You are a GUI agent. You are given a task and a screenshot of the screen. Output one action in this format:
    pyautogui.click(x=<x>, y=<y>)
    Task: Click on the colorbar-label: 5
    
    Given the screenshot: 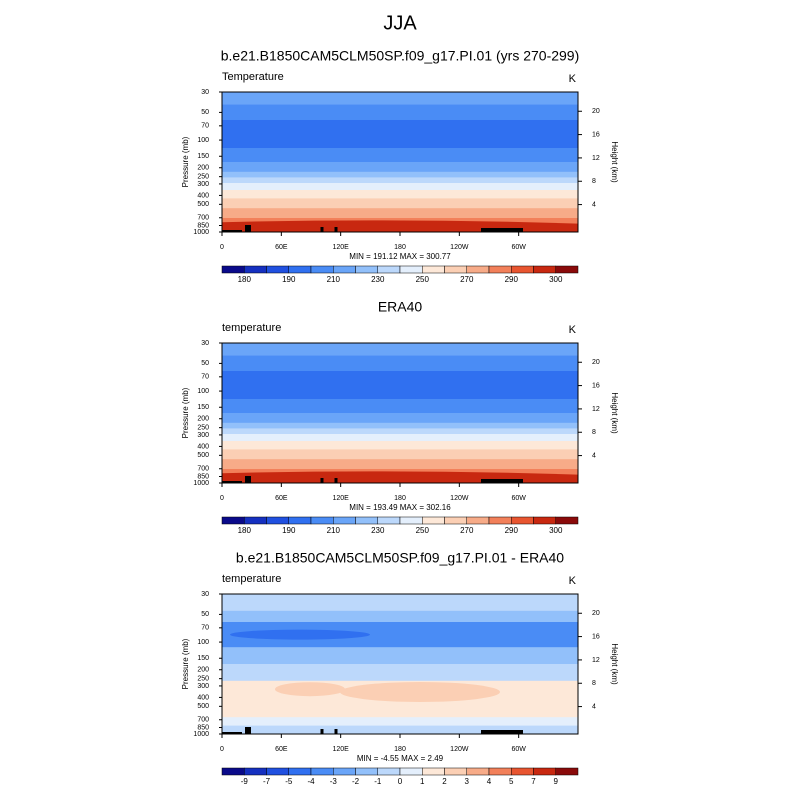 What is the action you would take?
    pyautogui.click(x=511, y=781)
    